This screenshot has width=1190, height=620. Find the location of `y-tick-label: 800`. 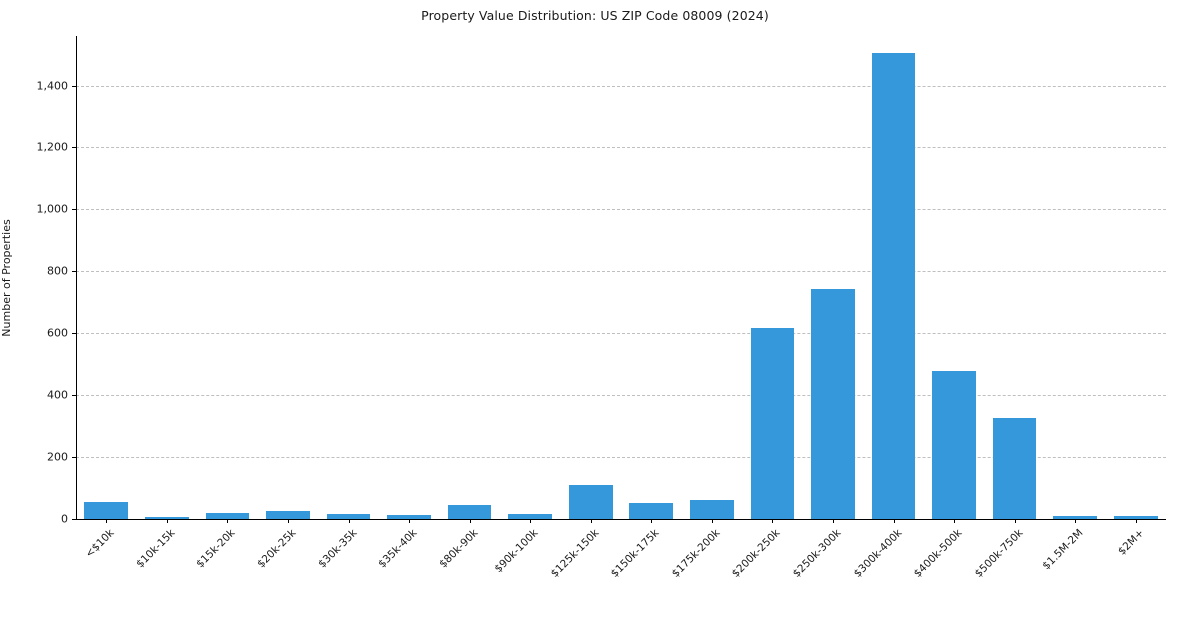

y-tick-label: 800 is located at coordinates (57, 271).